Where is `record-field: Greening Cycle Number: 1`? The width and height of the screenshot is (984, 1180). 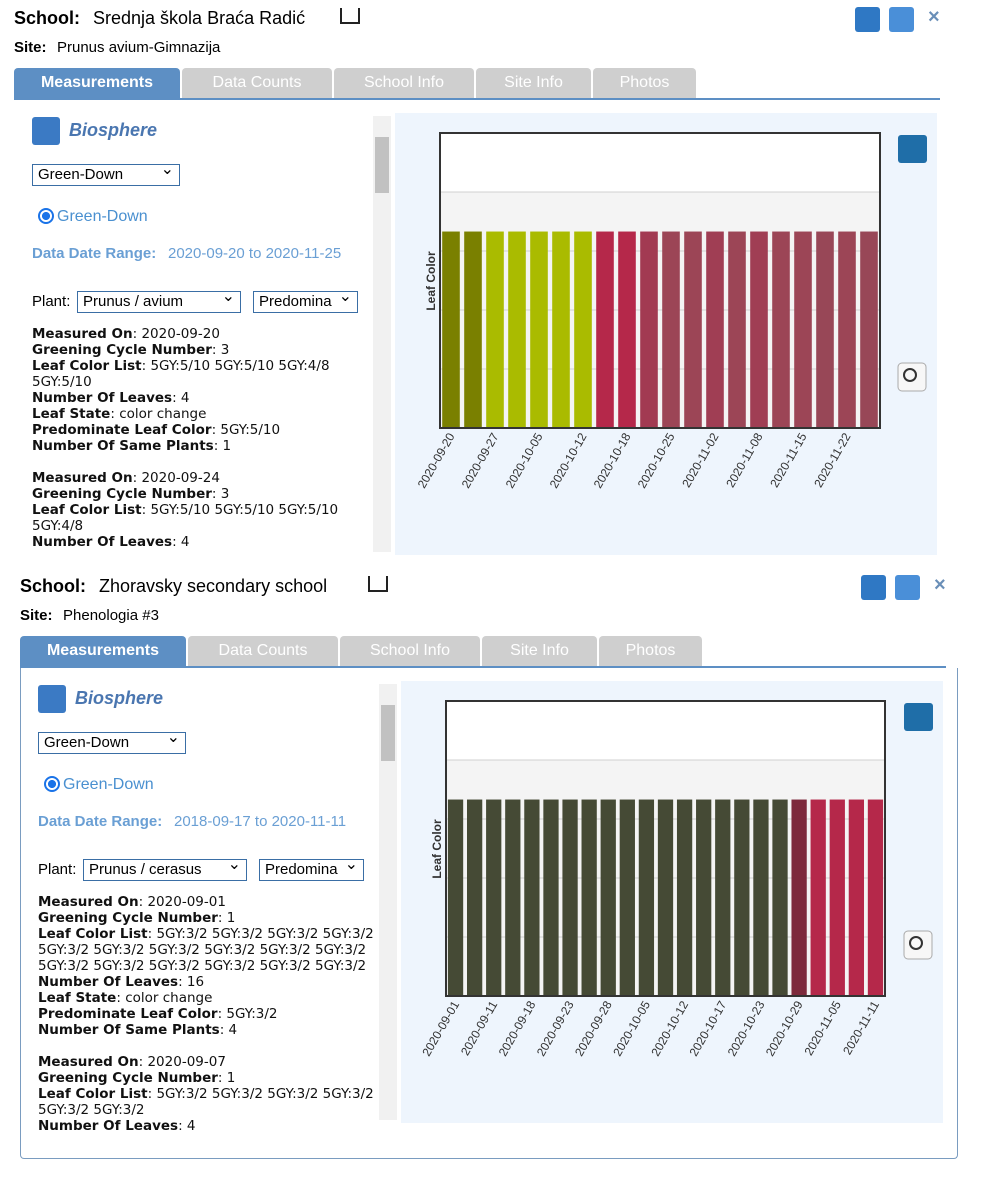
record-field: Greening Cycle Number: 1 is located at coordinates (137, 918).